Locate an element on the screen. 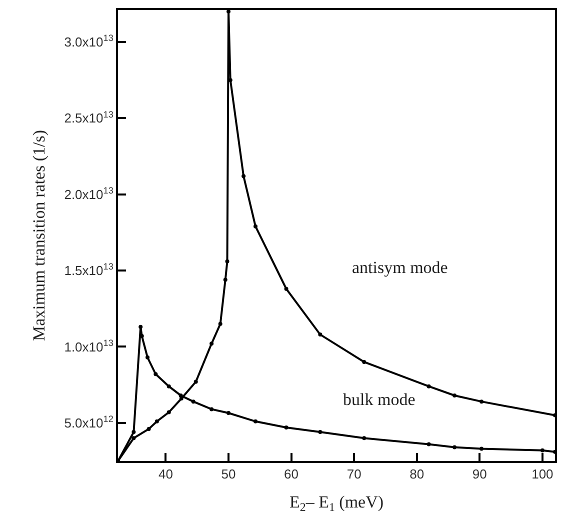 Image resolution: width=563 pixels, height=521 pixels. x-tick-label: 90 is located at coordinates (479, 474).